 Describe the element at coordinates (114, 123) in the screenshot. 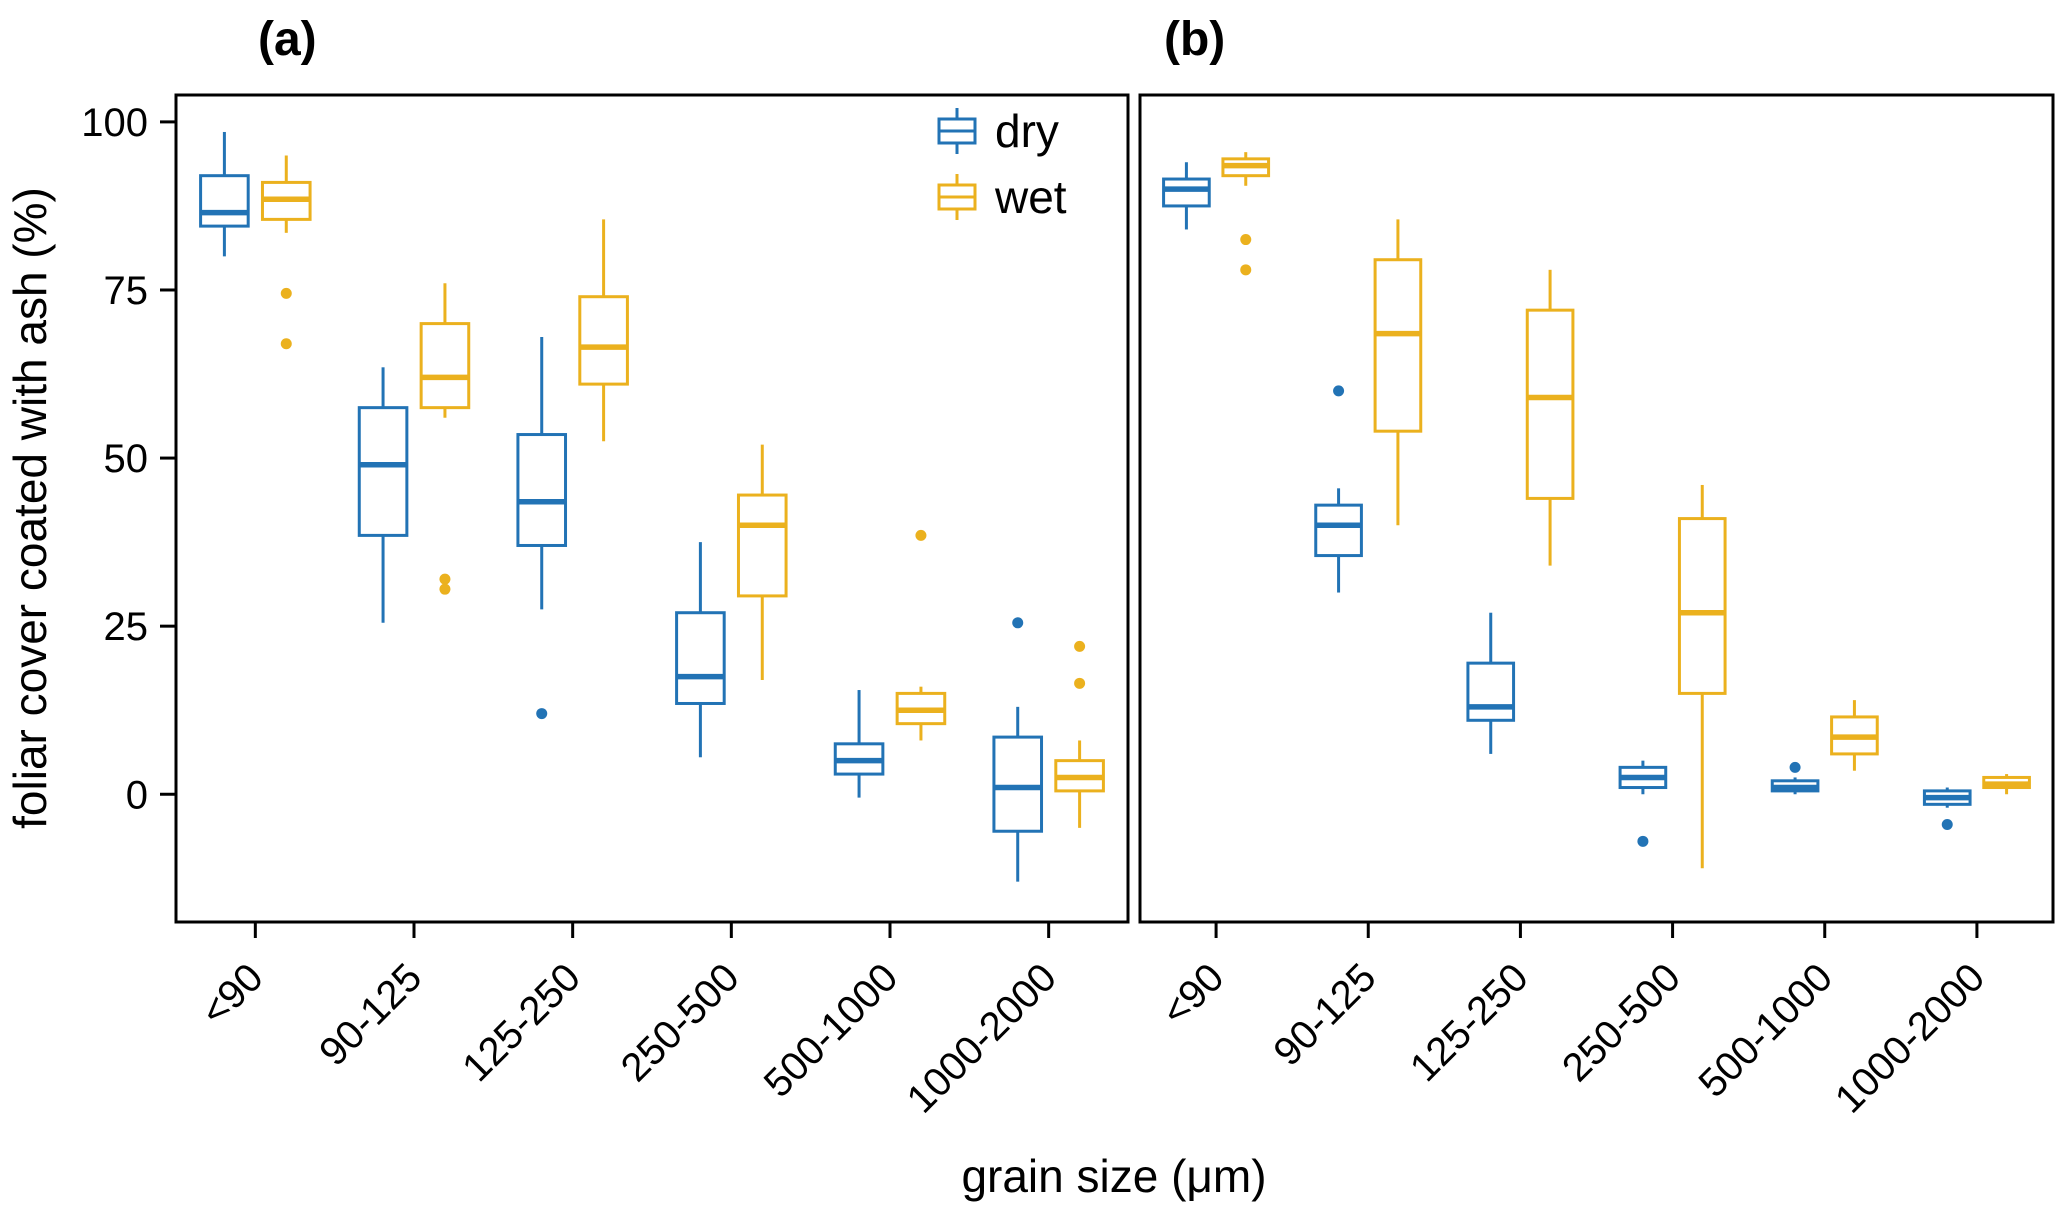

I see `y-tick-label: 100` at that location.